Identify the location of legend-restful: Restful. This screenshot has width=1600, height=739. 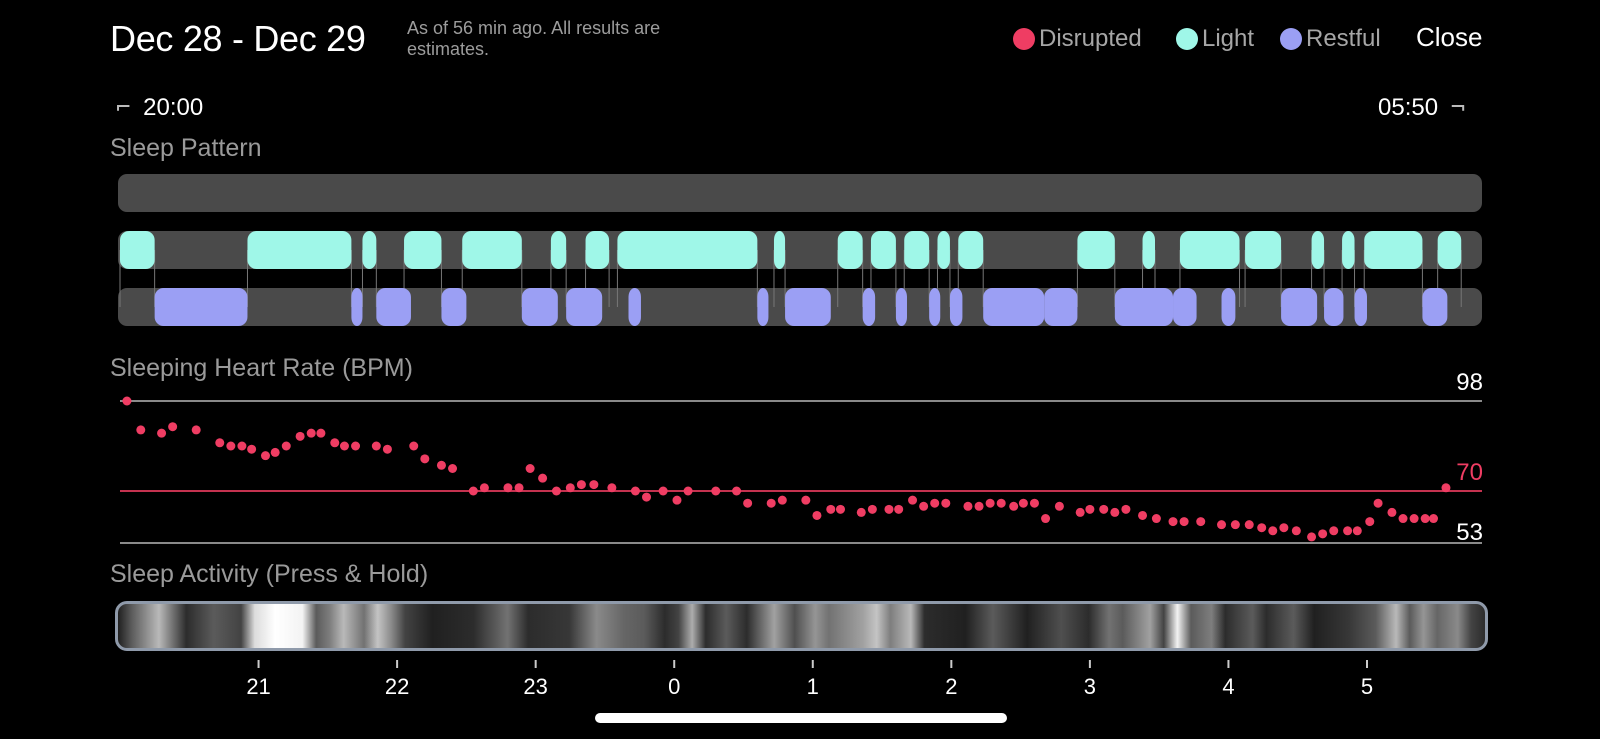
(1330, 39).